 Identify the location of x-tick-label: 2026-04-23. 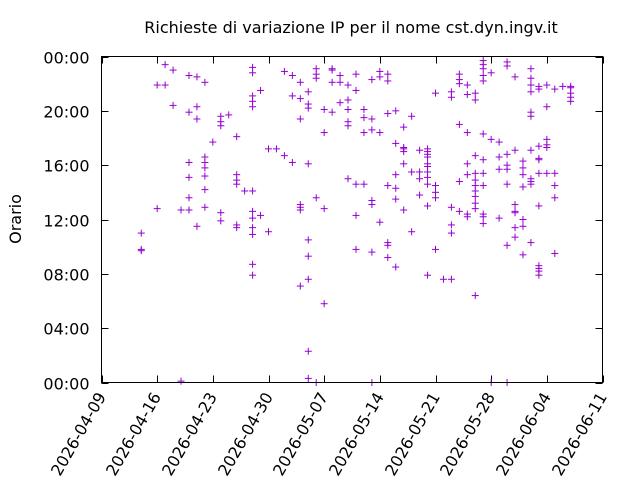
(189, 434).